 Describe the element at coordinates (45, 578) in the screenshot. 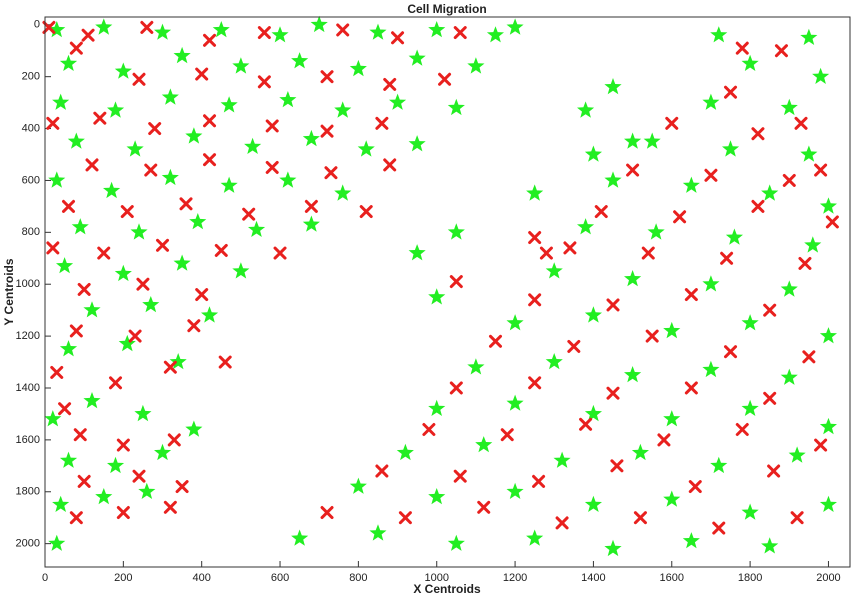

I see `x-tick-label: 0` at that location.